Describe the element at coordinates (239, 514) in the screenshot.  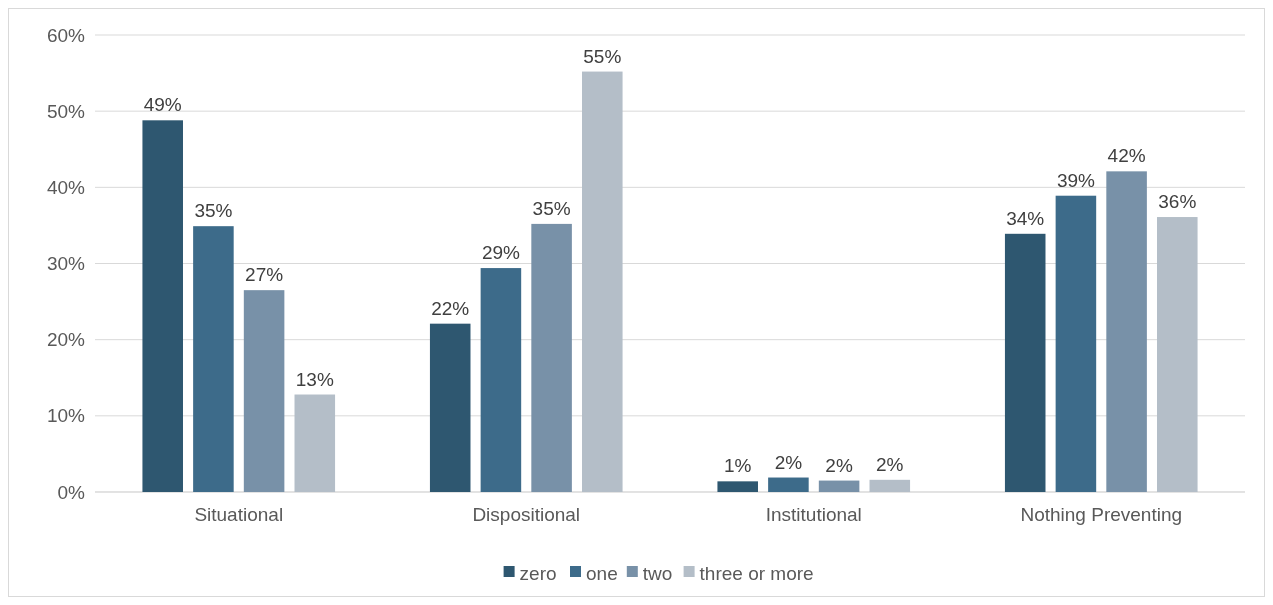
I see `x-tick-label: Situational` at that location.